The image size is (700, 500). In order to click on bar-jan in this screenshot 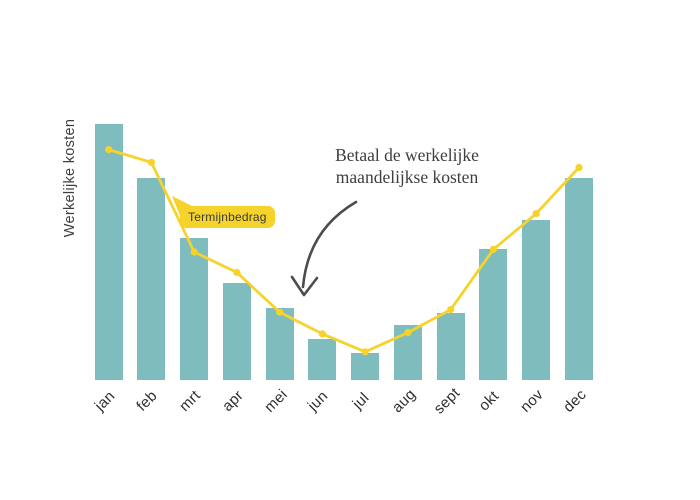, I will do `click(108, 252)`.